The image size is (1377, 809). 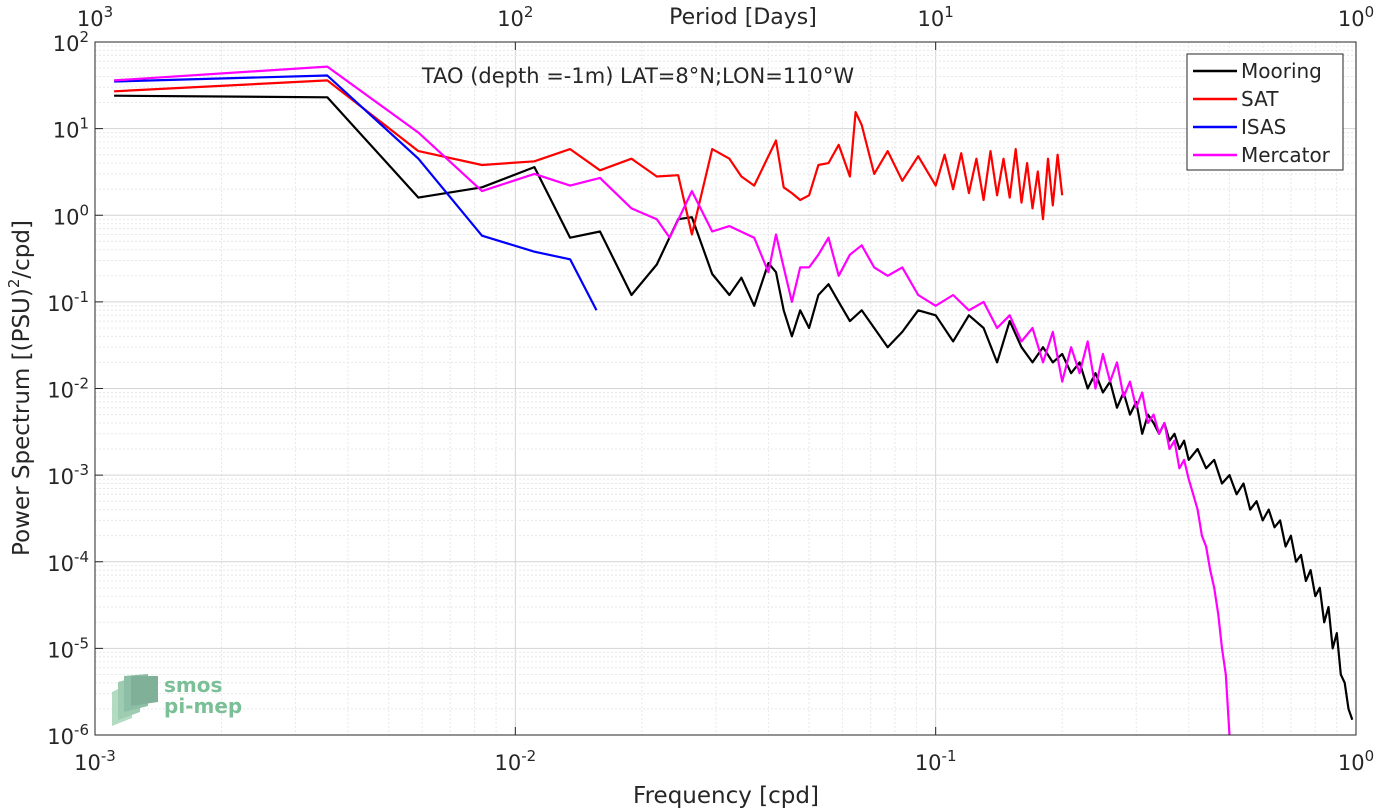 I want to click on y-tick-label: 10⁻², so click(x=68, y=389).